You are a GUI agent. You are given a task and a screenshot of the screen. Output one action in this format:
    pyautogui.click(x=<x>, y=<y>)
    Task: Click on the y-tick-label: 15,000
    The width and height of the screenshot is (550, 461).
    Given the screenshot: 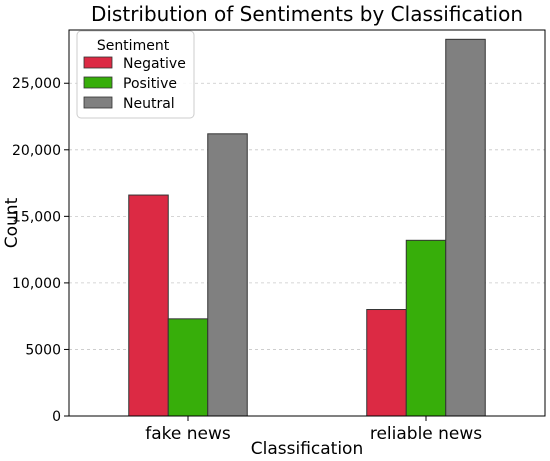 What is the action you would take?
    pyautogui.click(x=36, y=217)
    